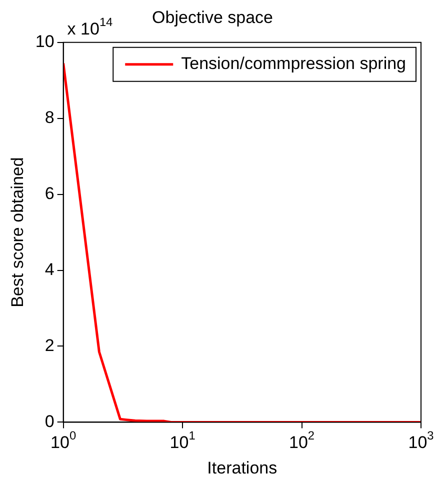 The height and width of the screenshot is (487, 441). I want to click on chart-title: Objective space, so click(212, 17).